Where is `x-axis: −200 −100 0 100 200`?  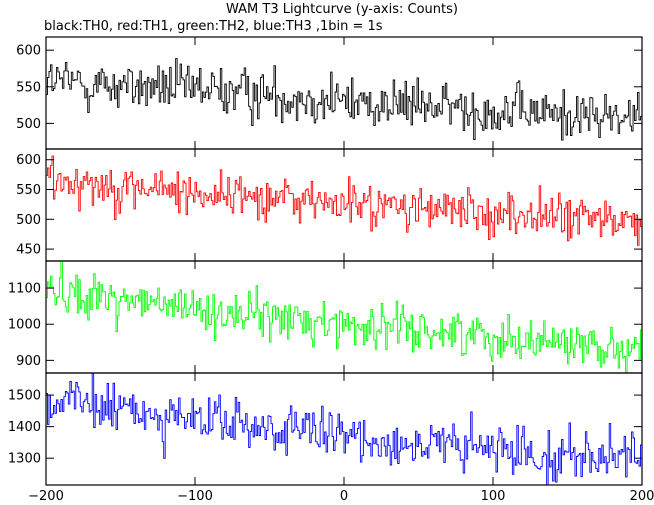
x-axis: −200 −100 0 100 200 is located at coordinates (341, 496).